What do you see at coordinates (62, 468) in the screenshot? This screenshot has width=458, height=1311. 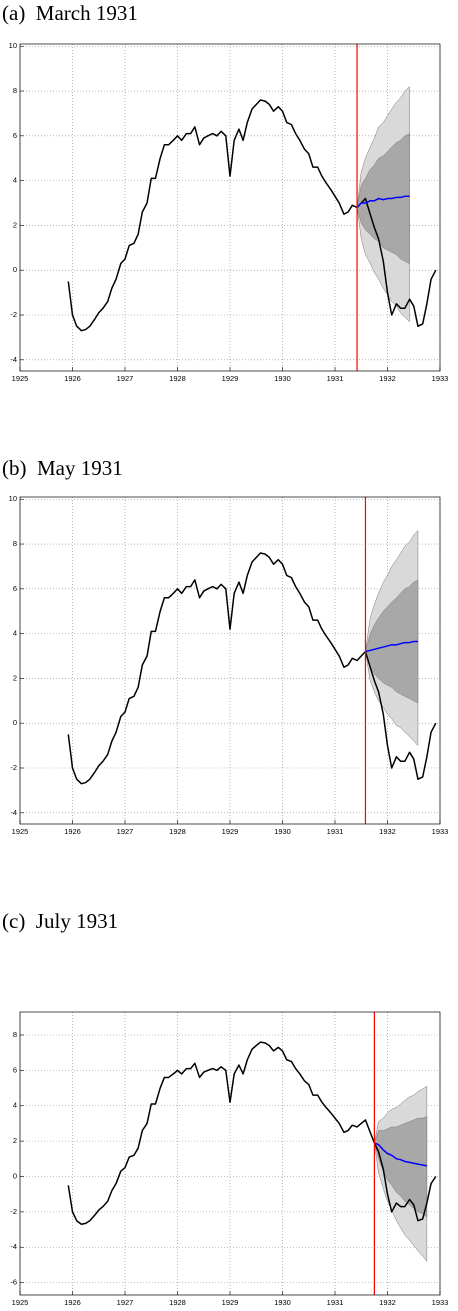 I see `subplot-title: (b) May 1931` at bounding box center [62, 468].